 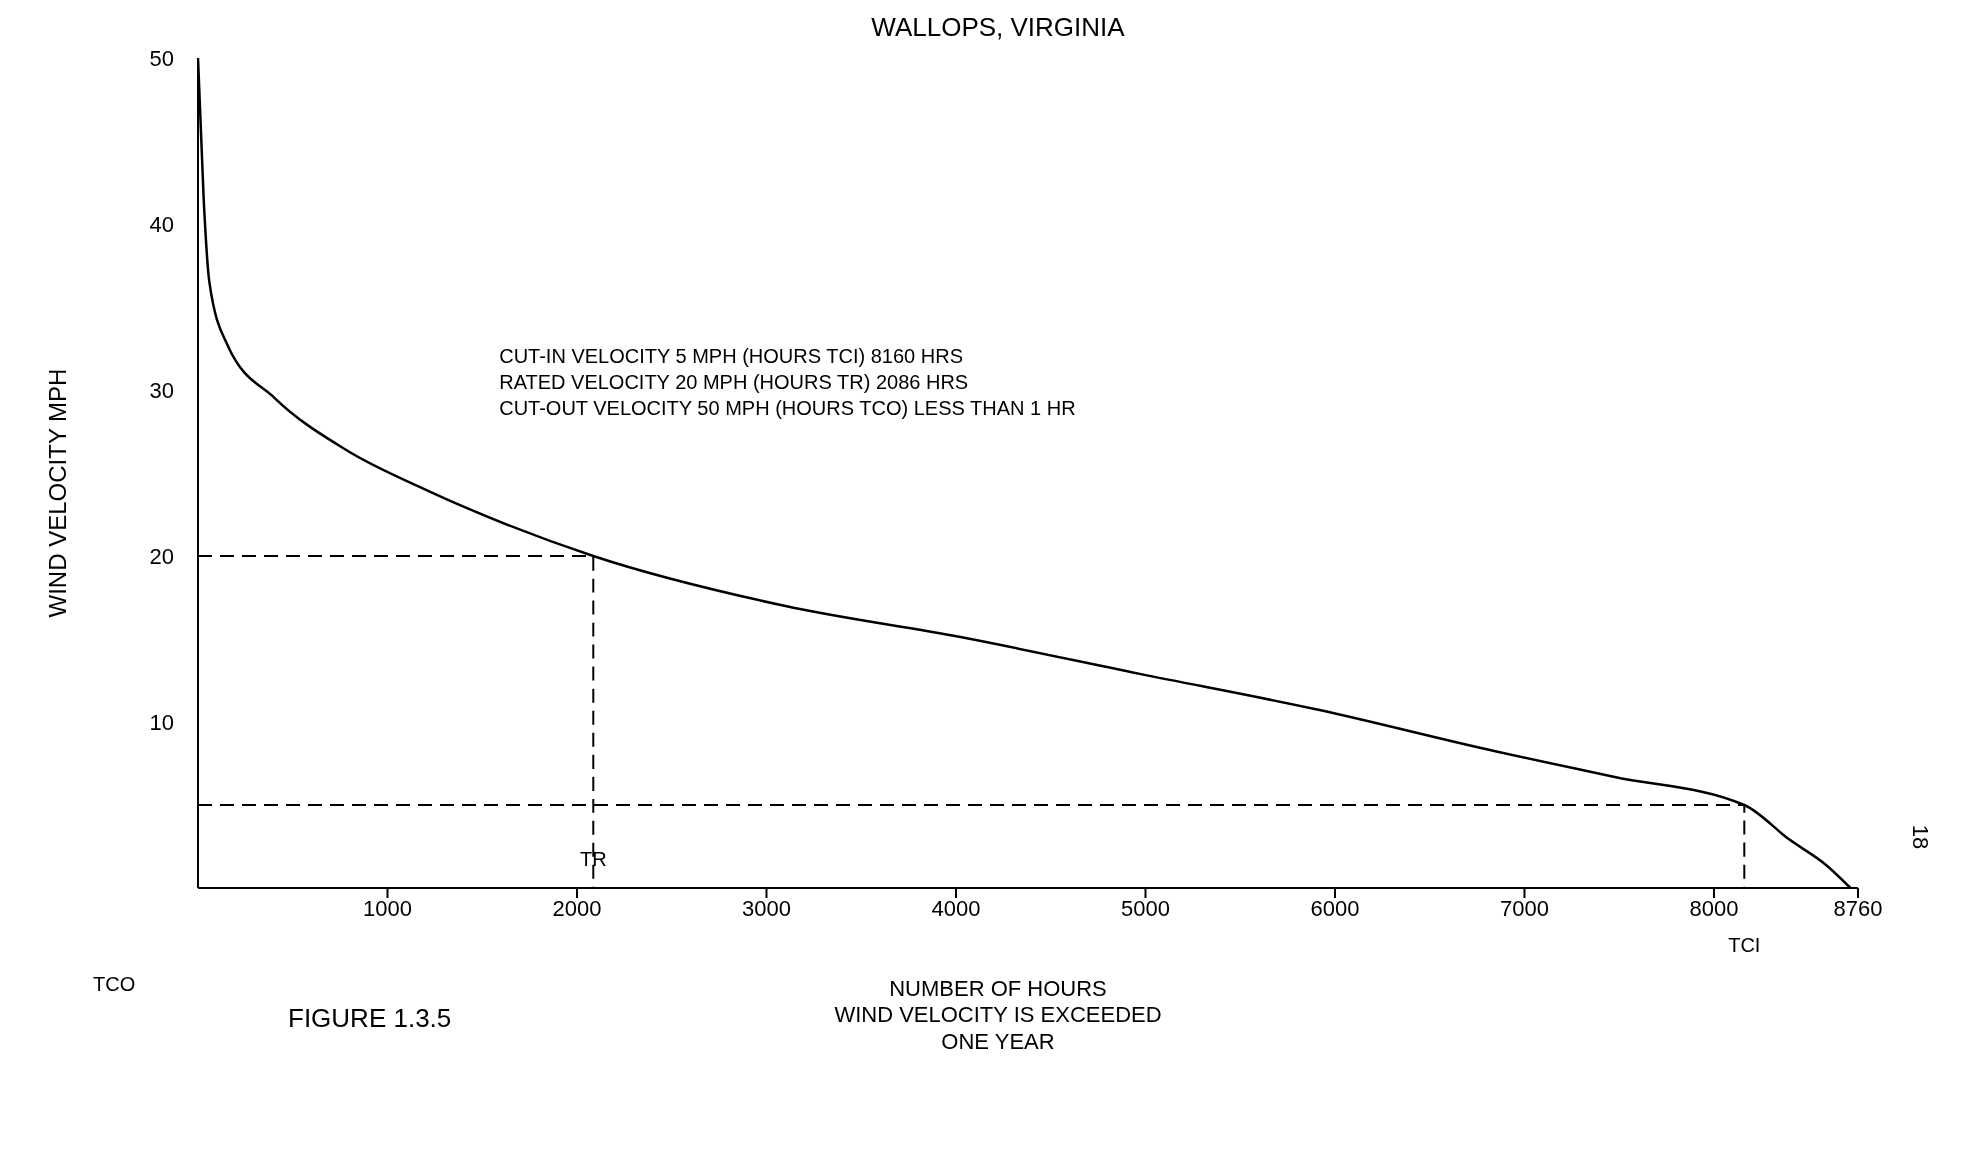 What do you see at coordinates (734, 383) in the screenshot?
I see `annotation: RATED VELOCITY 20 MPH (HOURS TR) 2086 HRS` at bounding box center [734, 383].